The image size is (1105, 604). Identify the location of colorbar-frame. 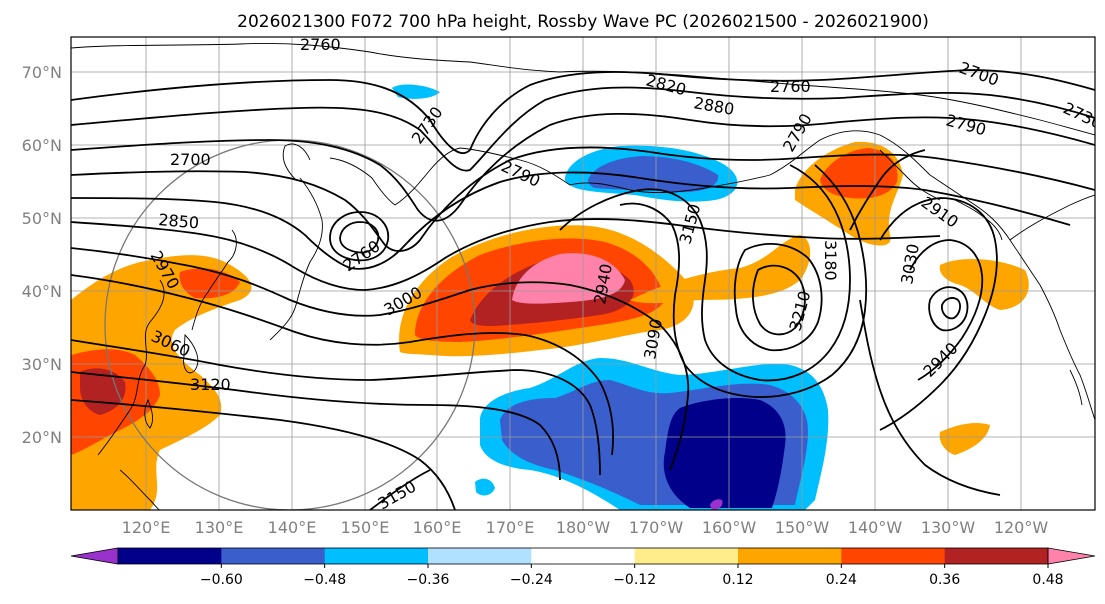
(583, 556).